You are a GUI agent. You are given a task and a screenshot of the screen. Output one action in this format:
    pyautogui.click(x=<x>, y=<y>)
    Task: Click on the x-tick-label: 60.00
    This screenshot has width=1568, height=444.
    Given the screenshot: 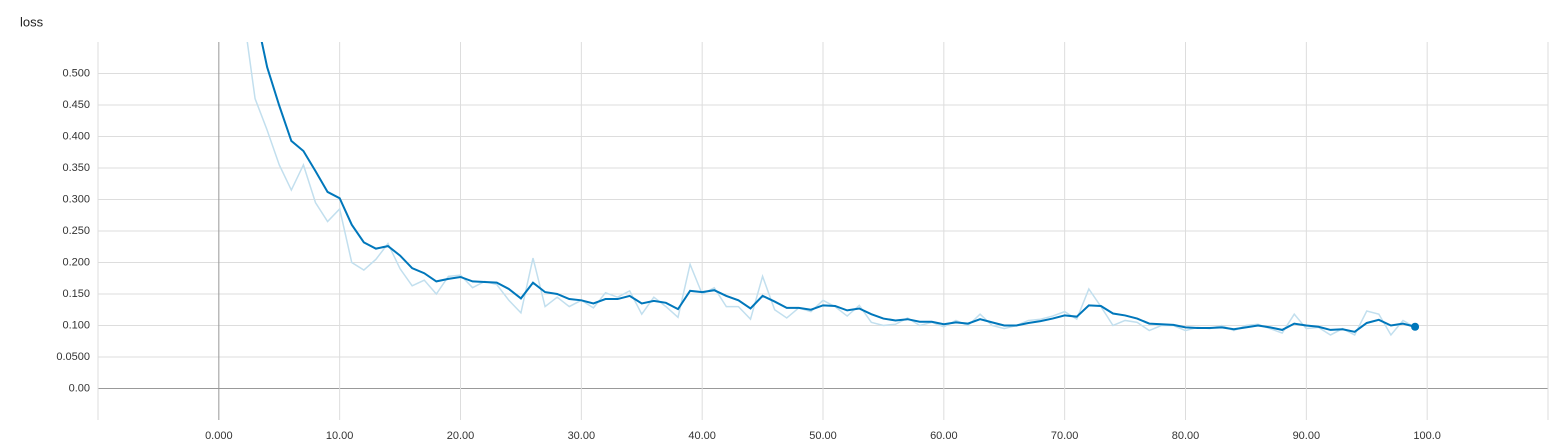 What is the action you would take?
    pyautogui.click(x=944, y=436)
    